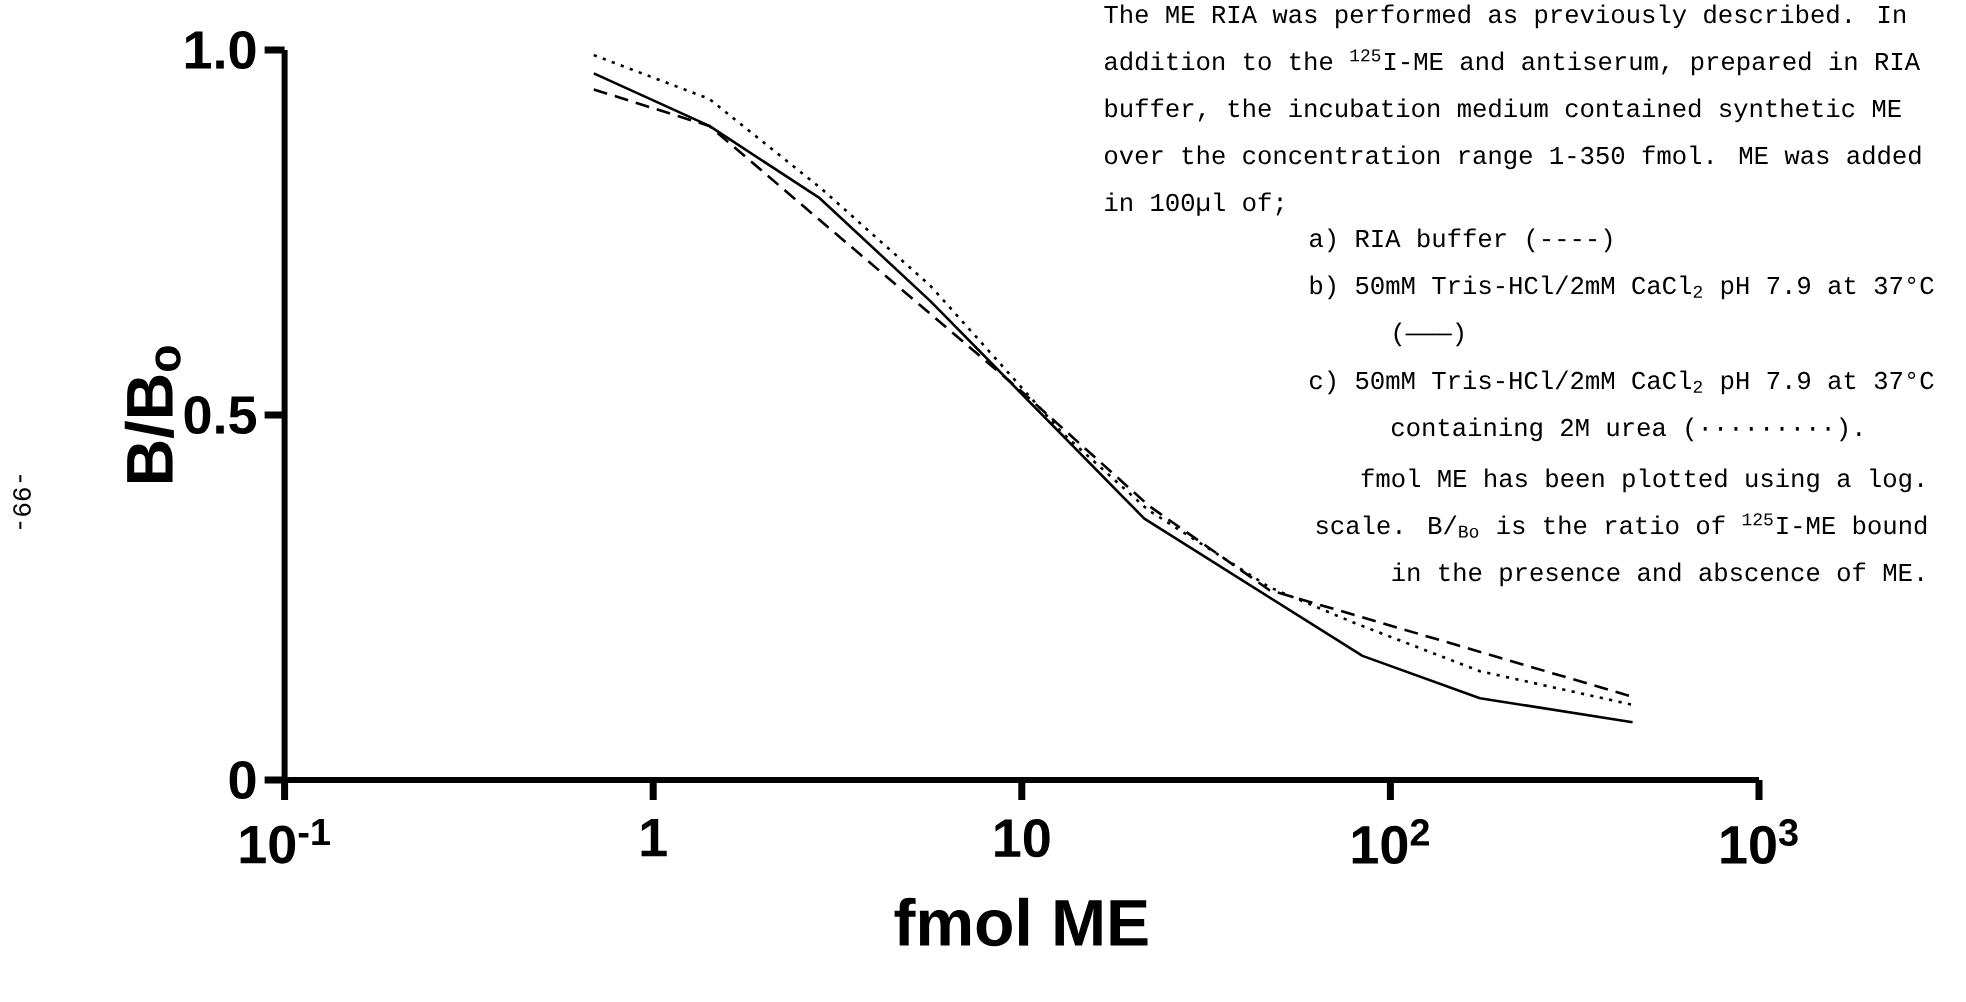 This screenshot has height=1002, width=1966. What do you see at coordinates (220, 50) in the screenshot?
I see `y-tick-label: 1.0` at bounding box center [220, 50].